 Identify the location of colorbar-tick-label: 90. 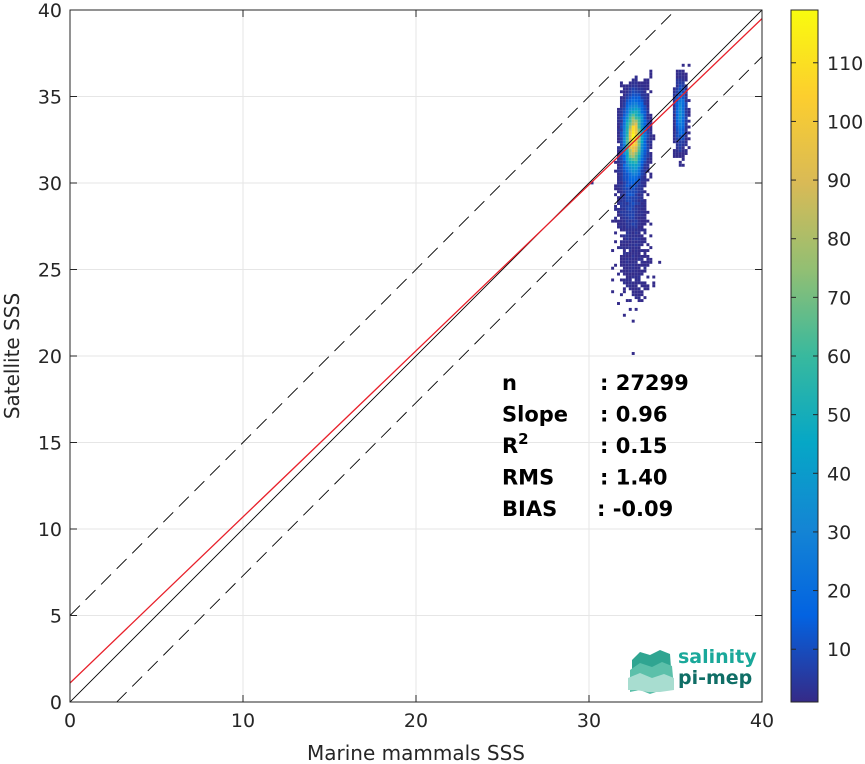
(839, 181).